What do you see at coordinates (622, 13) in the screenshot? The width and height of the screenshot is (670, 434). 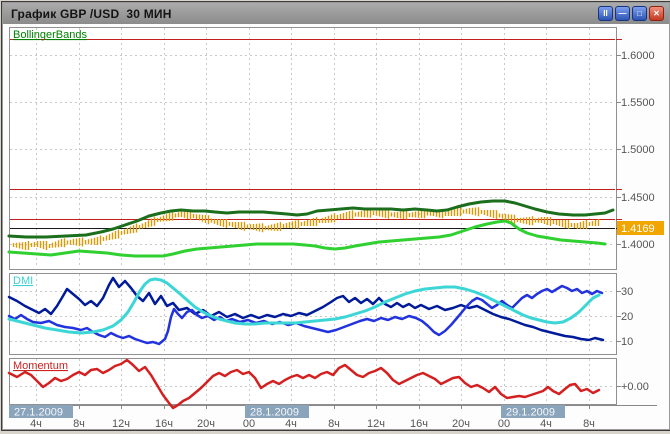 I see `minimize-button: —` at bounding box center [622, 13].